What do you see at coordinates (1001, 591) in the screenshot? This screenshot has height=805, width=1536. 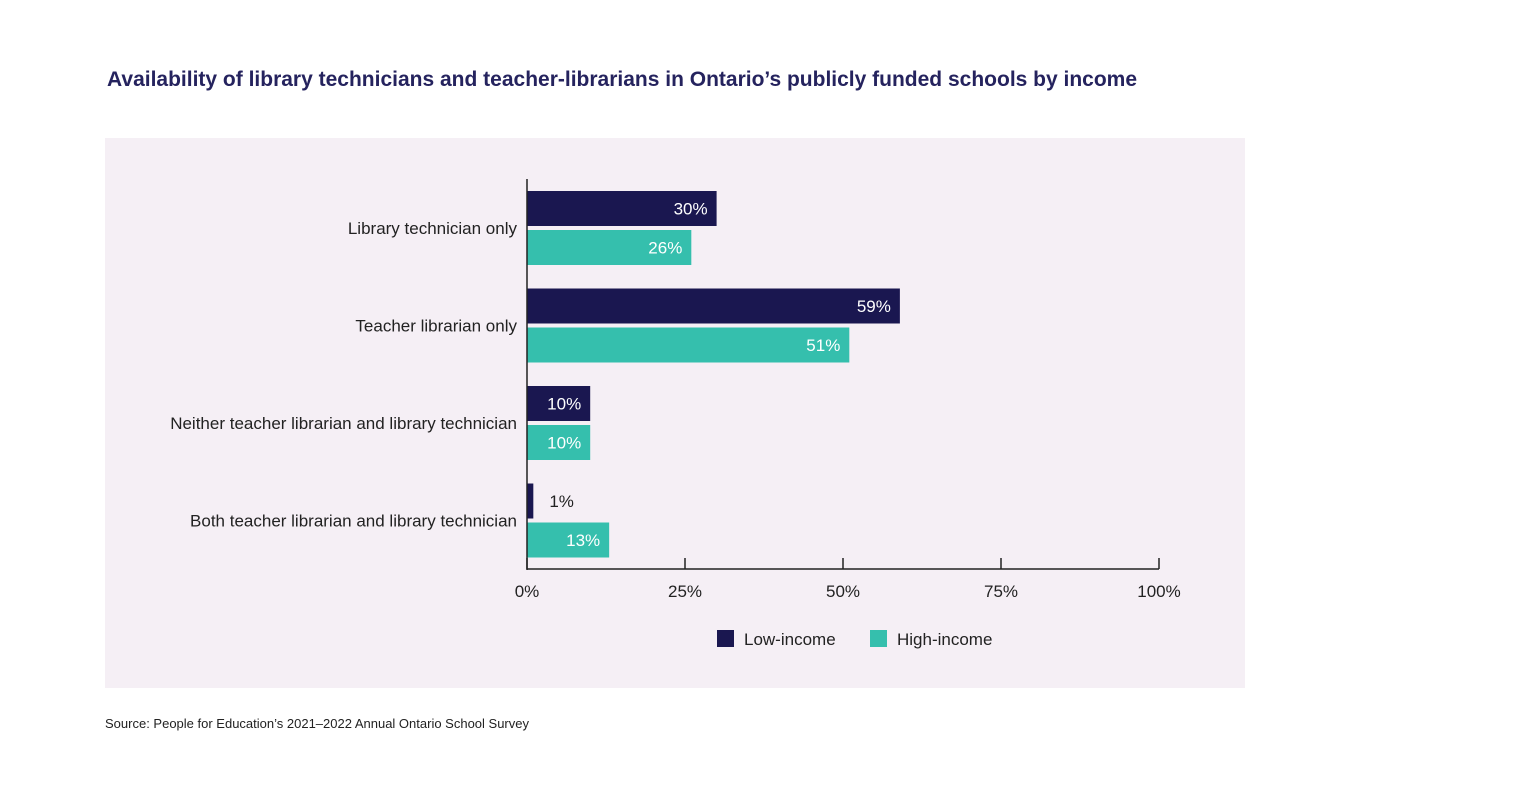 I see `x-tick-label: 75%` at bounding box center [1001, 591].